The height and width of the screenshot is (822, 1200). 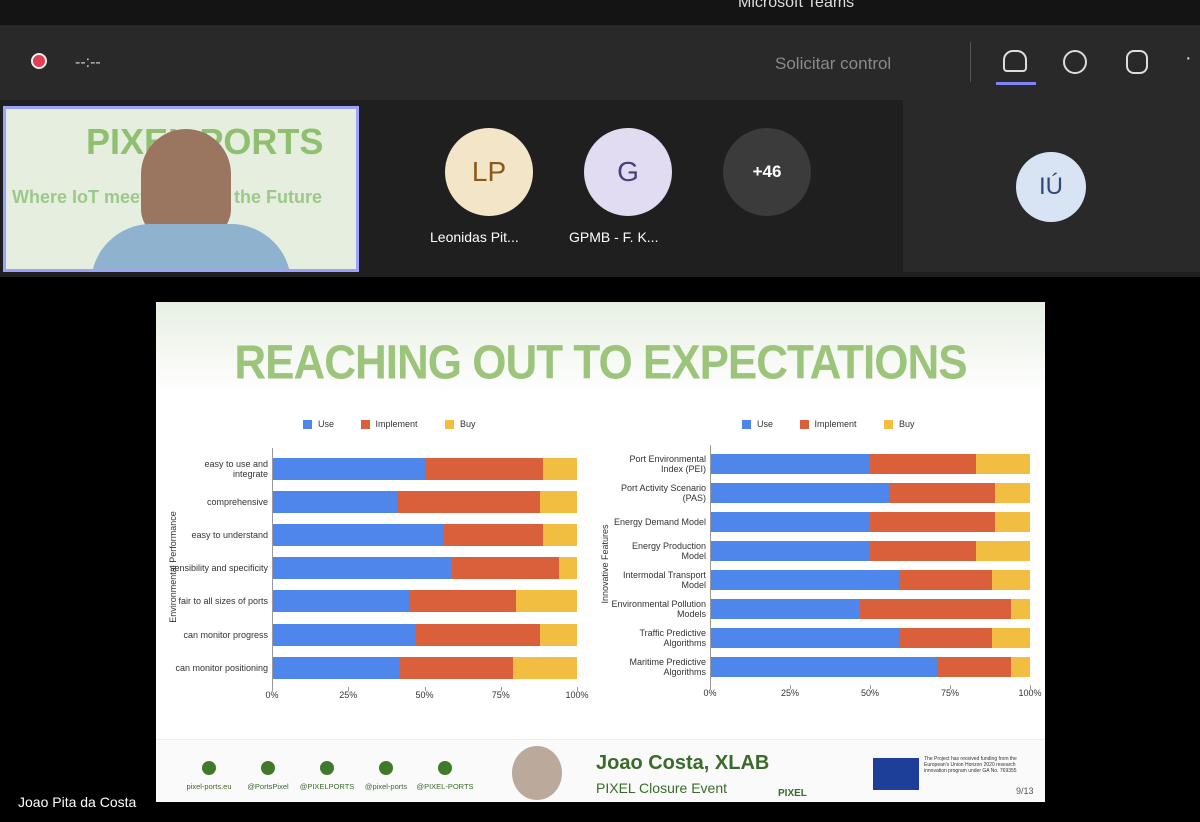 What do you see at coordinates (221, 667) in the screenshot?
I see `category-label: can monitor positioning` at bounding box center [221, 667].